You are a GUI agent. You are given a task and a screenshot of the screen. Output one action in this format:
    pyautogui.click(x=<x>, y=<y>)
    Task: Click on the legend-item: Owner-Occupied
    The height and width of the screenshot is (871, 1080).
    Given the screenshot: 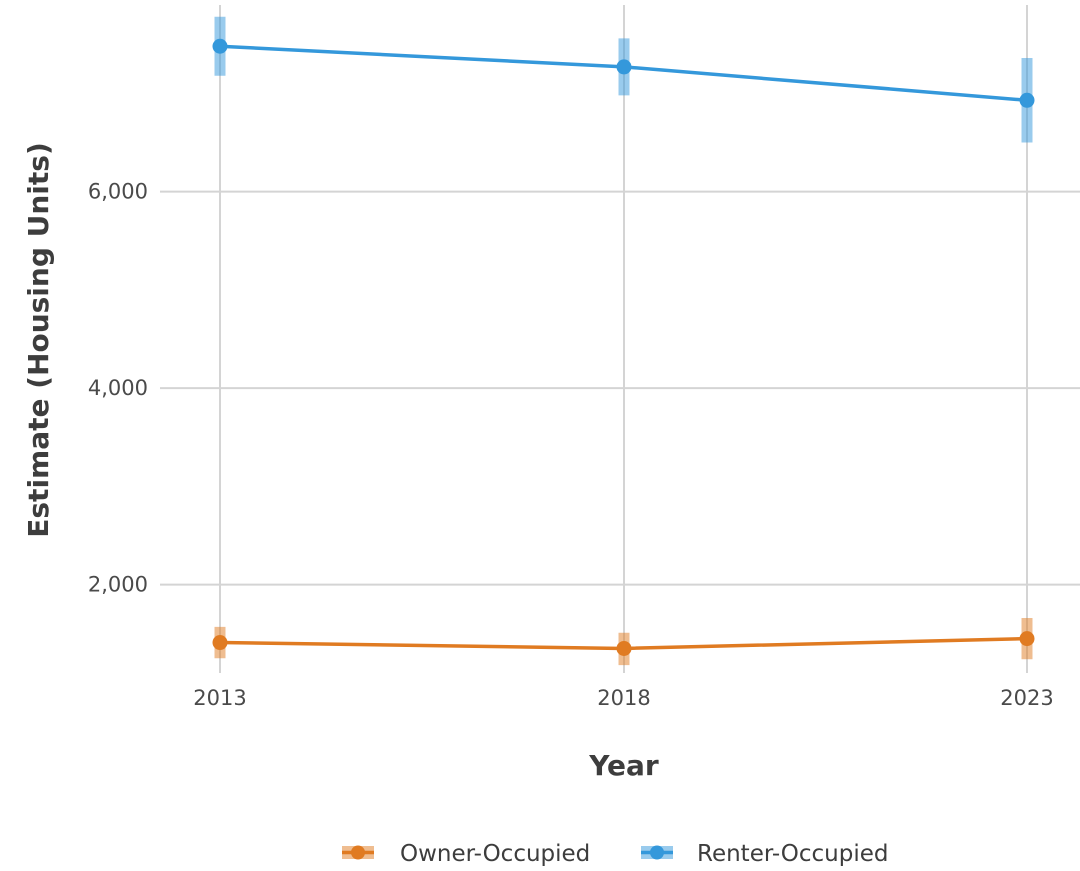 What is the action you would take?
    pyautogui.click(x=466, y=854)
    